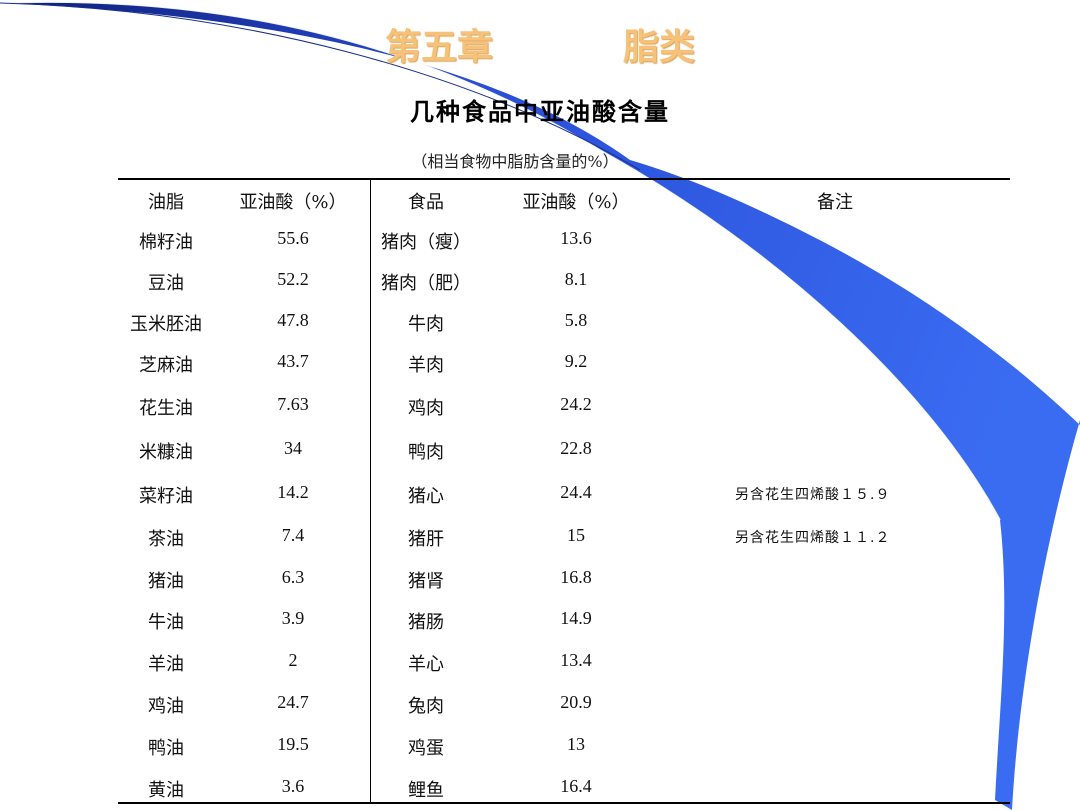 The width and height of the screenshot is (1080, 810). I want to click on table-cell-food-name: 羊肉, so click(426, 365).